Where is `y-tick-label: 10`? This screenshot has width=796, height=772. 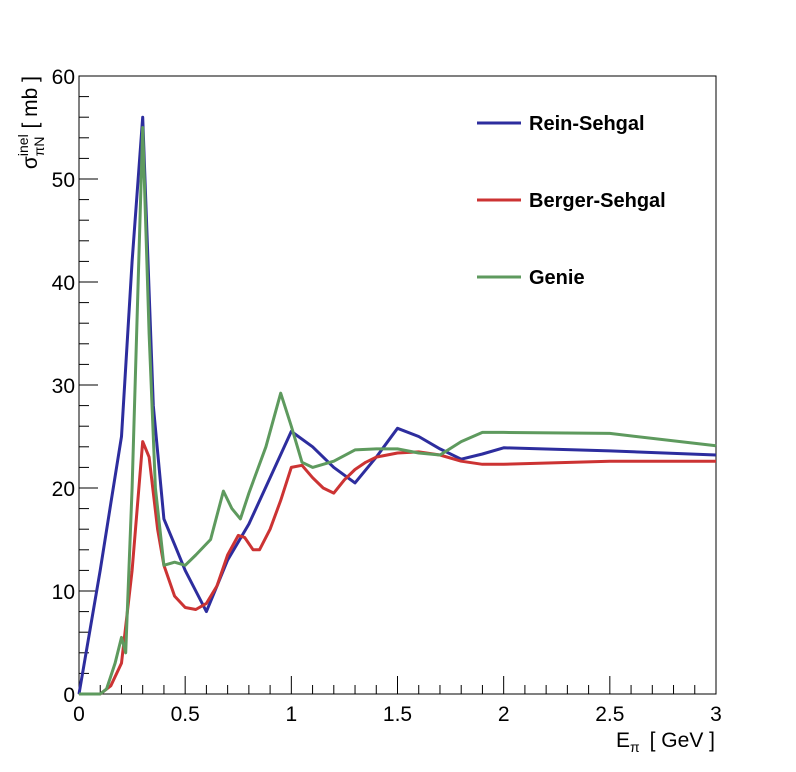
y-tick-label: 10 is located at coordinates (63, 592).